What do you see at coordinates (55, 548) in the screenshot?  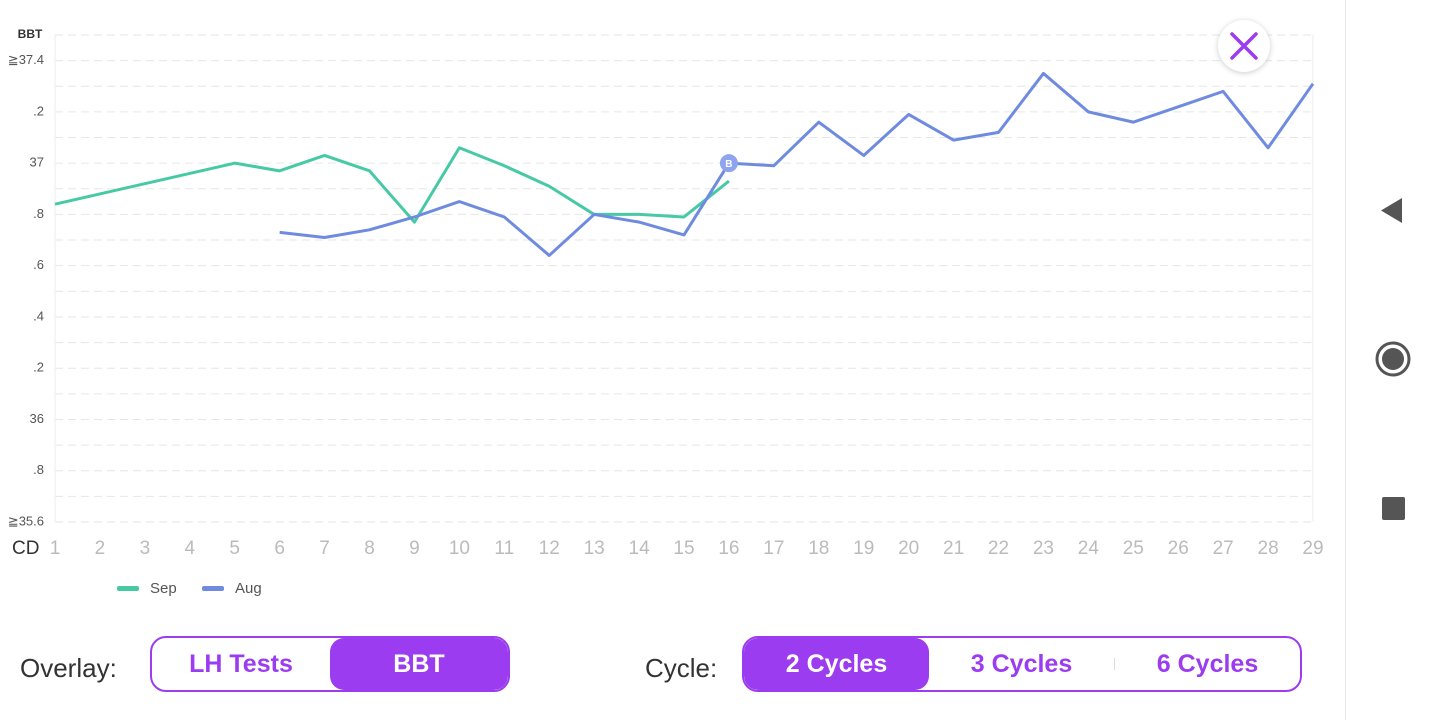 I see `x-tick-label: 1` at bounding box center [55, 548].